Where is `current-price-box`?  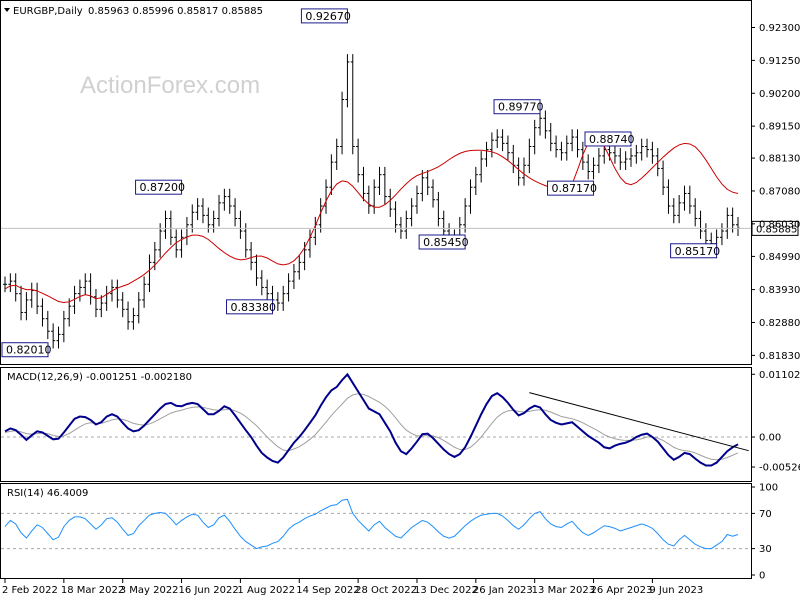
current-price-box is located at coordinates (775, 228).